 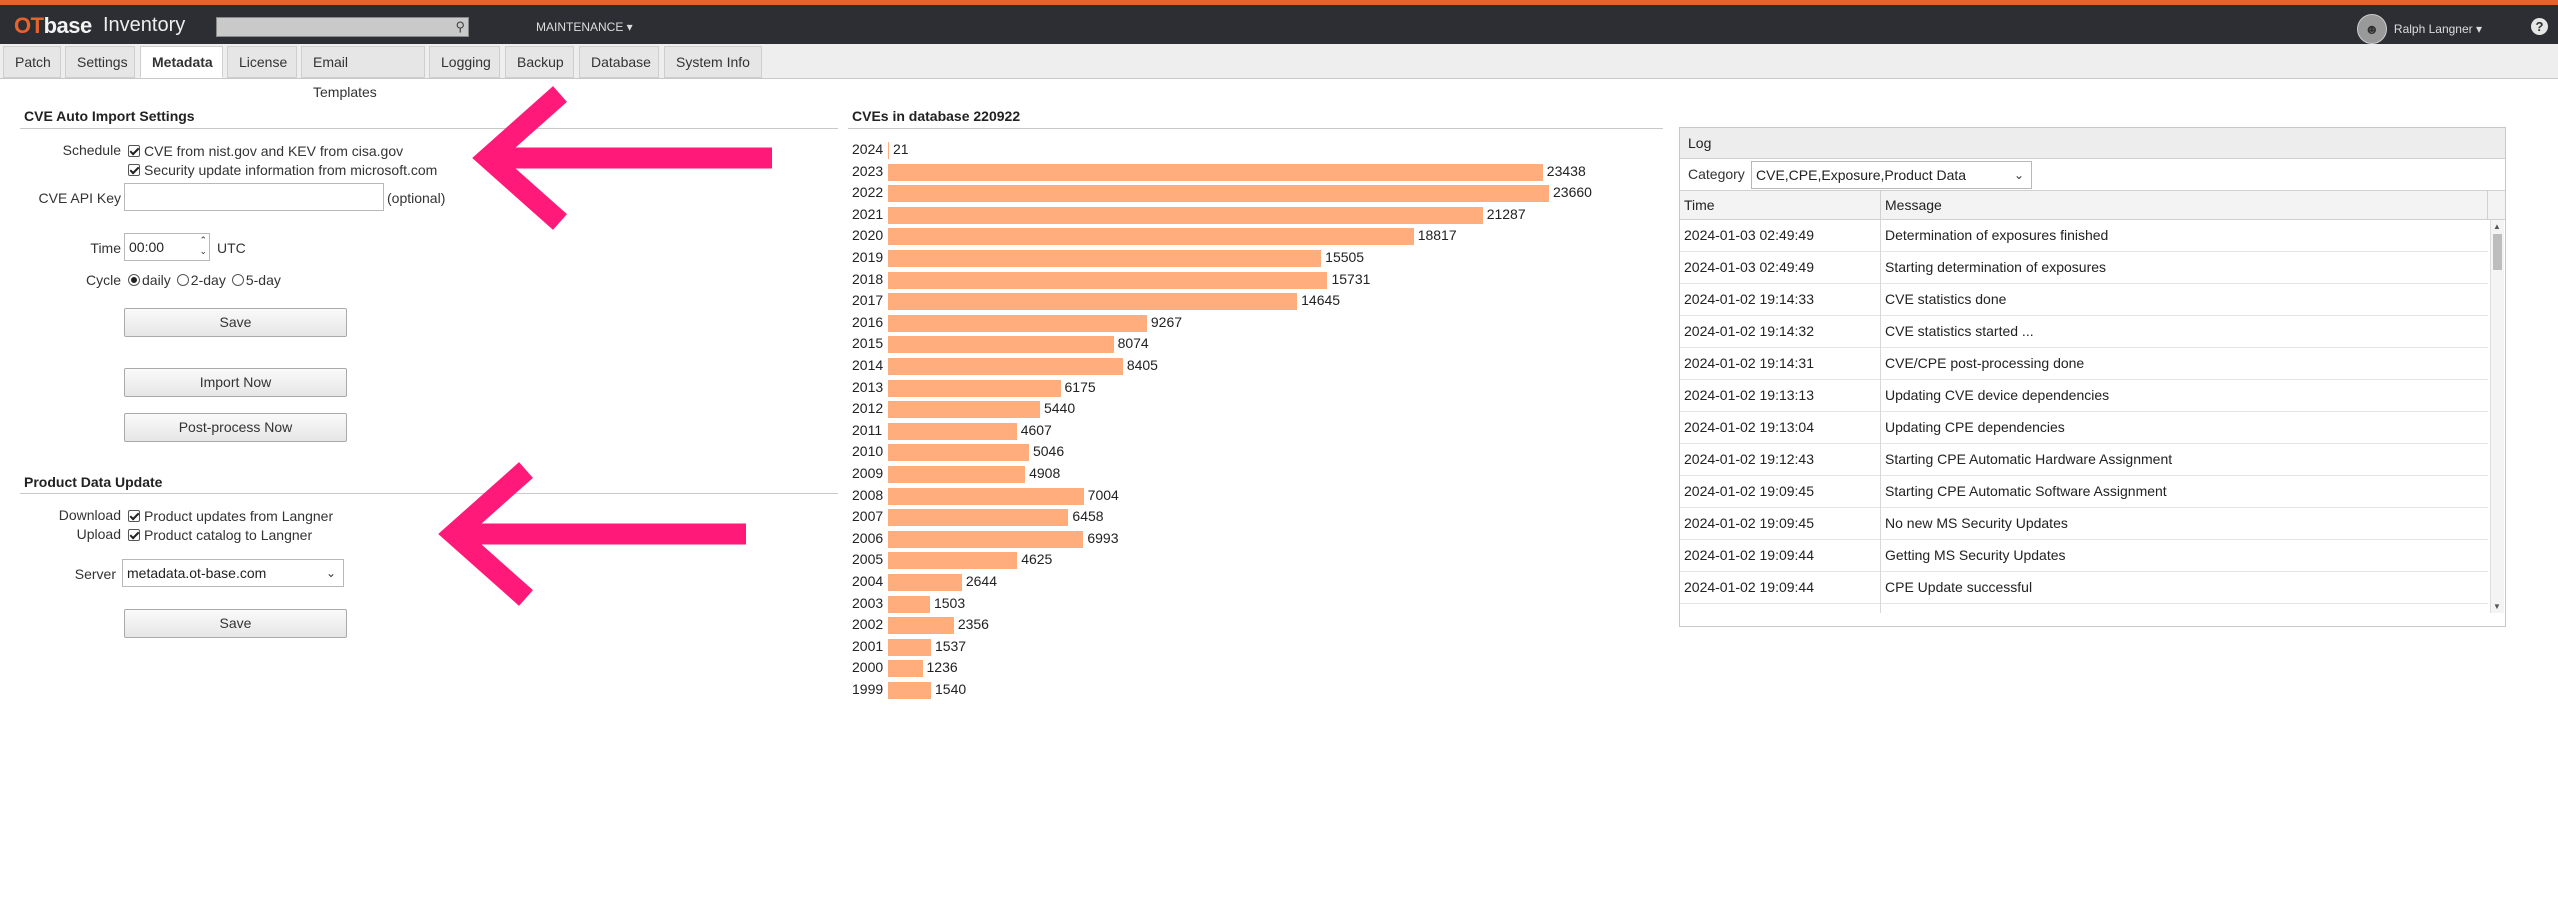 What do you see at coordinates (868, 149) in the screenshot?
I see `chart-category-label: 2024` at bounding box center [868, 149].